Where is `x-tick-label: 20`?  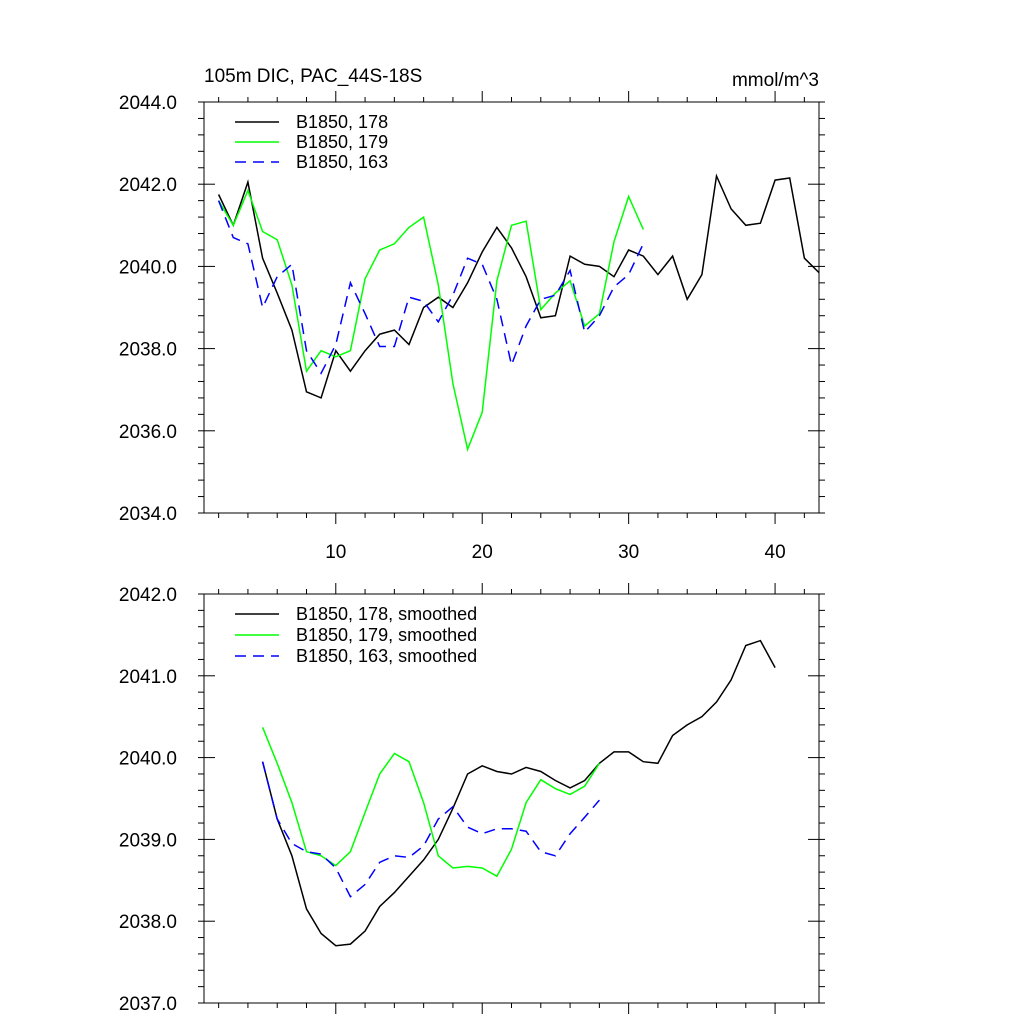
x-tick-label: 20 is located at coordinates (482, 552).